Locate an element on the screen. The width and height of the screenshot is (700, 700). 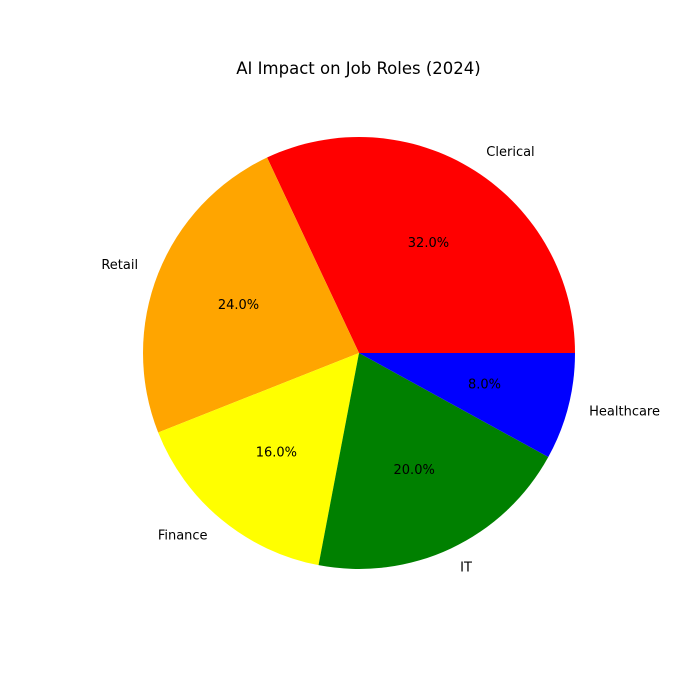
slice-label-it: IT is located at coordinates (466, 567).